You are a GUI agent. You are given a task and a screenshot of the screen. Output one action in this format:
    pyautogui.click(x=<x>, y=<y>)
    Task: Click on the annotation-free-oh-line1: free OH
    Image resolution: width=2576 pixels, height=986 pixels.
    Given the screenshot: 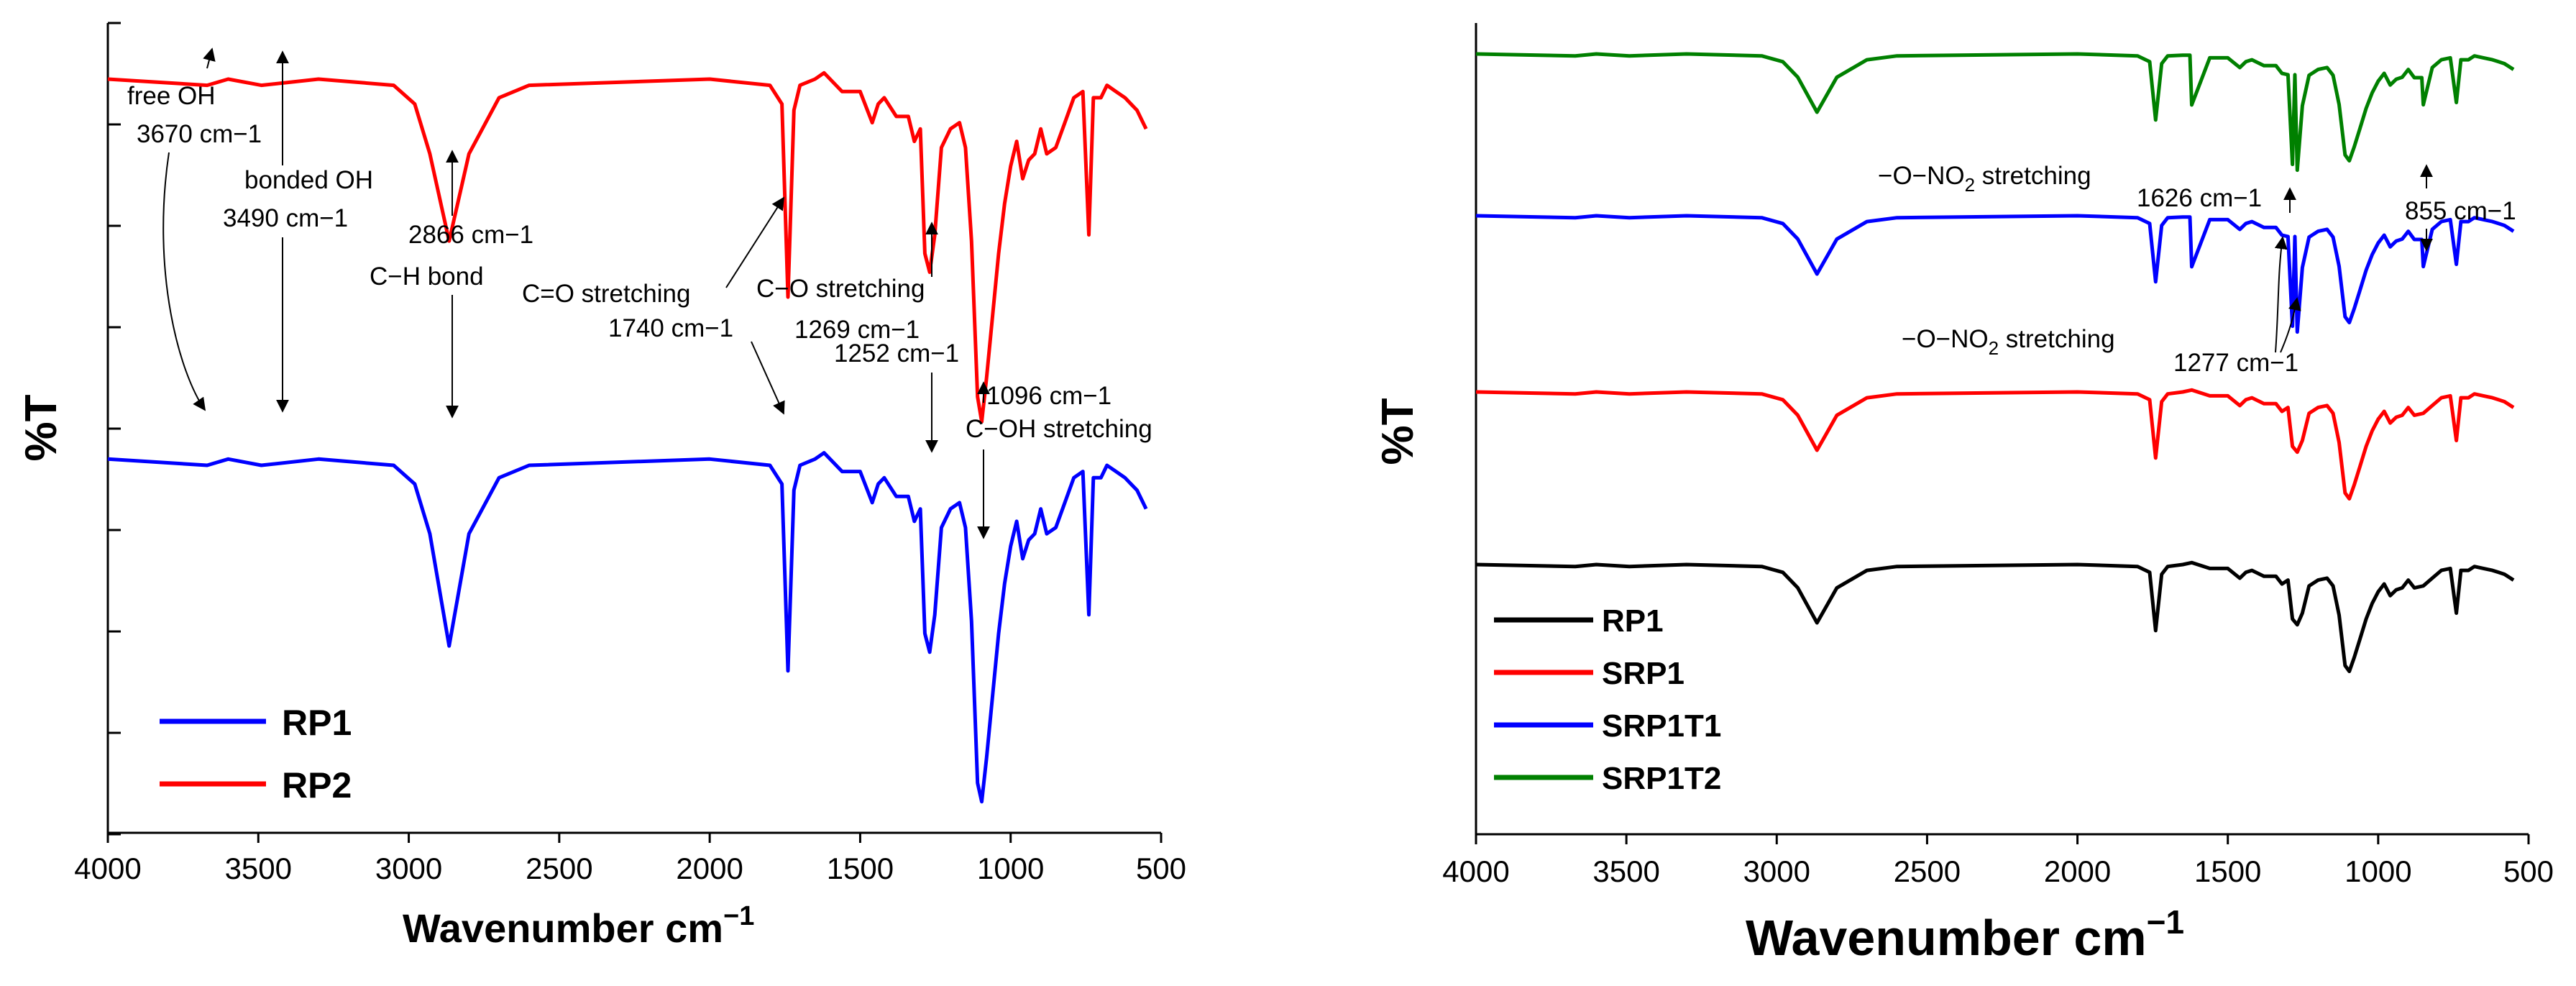 What is the action you would take?
    pyautogui.click(x=171, y=96)
    